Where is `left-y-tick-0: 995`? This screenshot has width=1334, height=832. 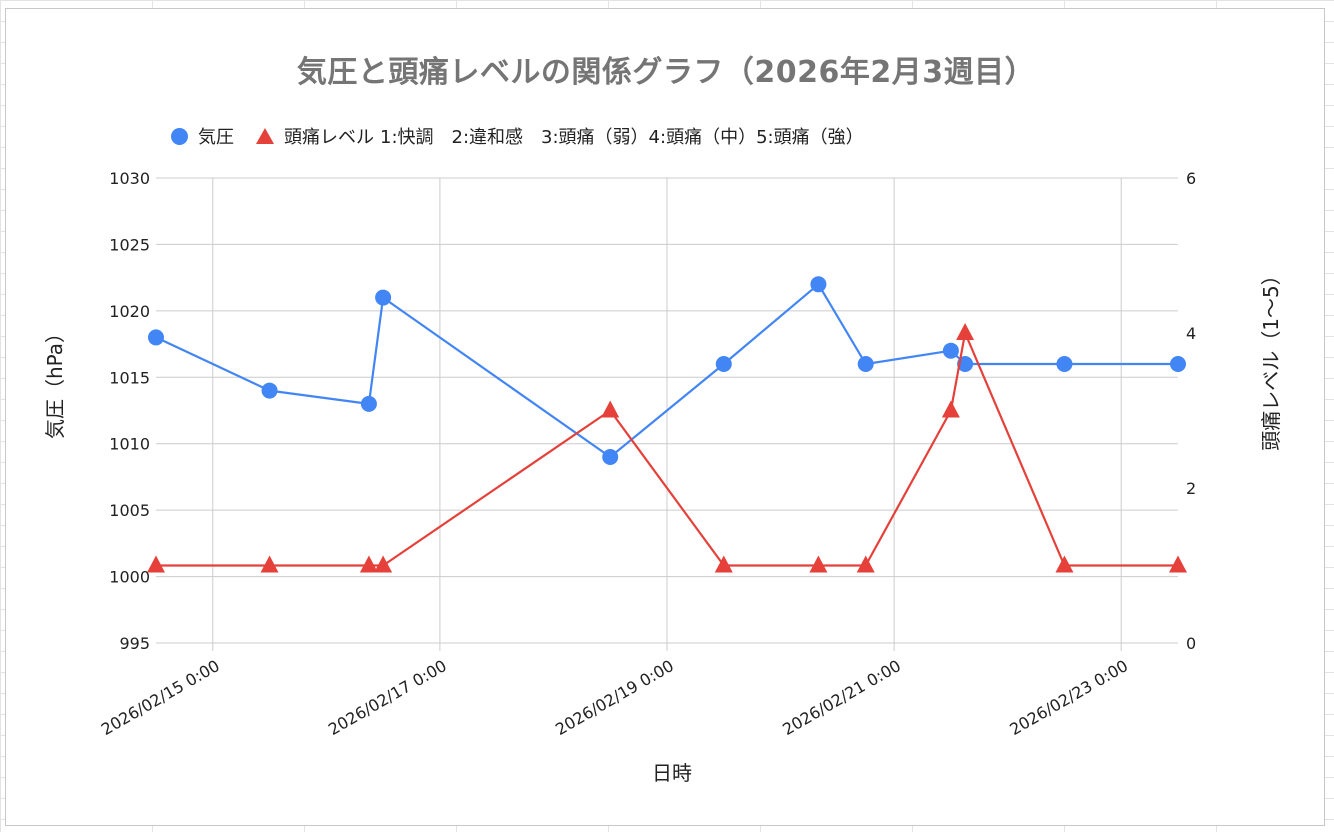
left-y-tick-0: 995 is located at coordinates (134, 643).